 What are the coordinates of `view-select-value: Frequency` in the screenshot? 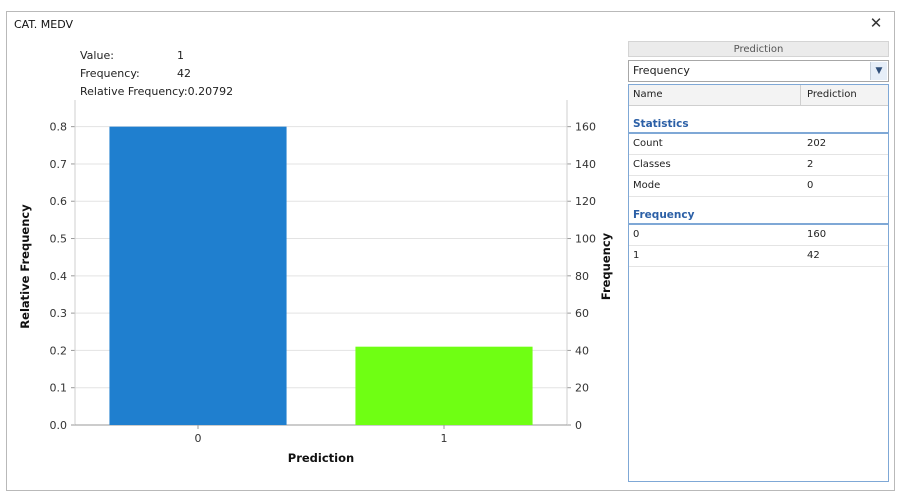 It's located at (661, 70).